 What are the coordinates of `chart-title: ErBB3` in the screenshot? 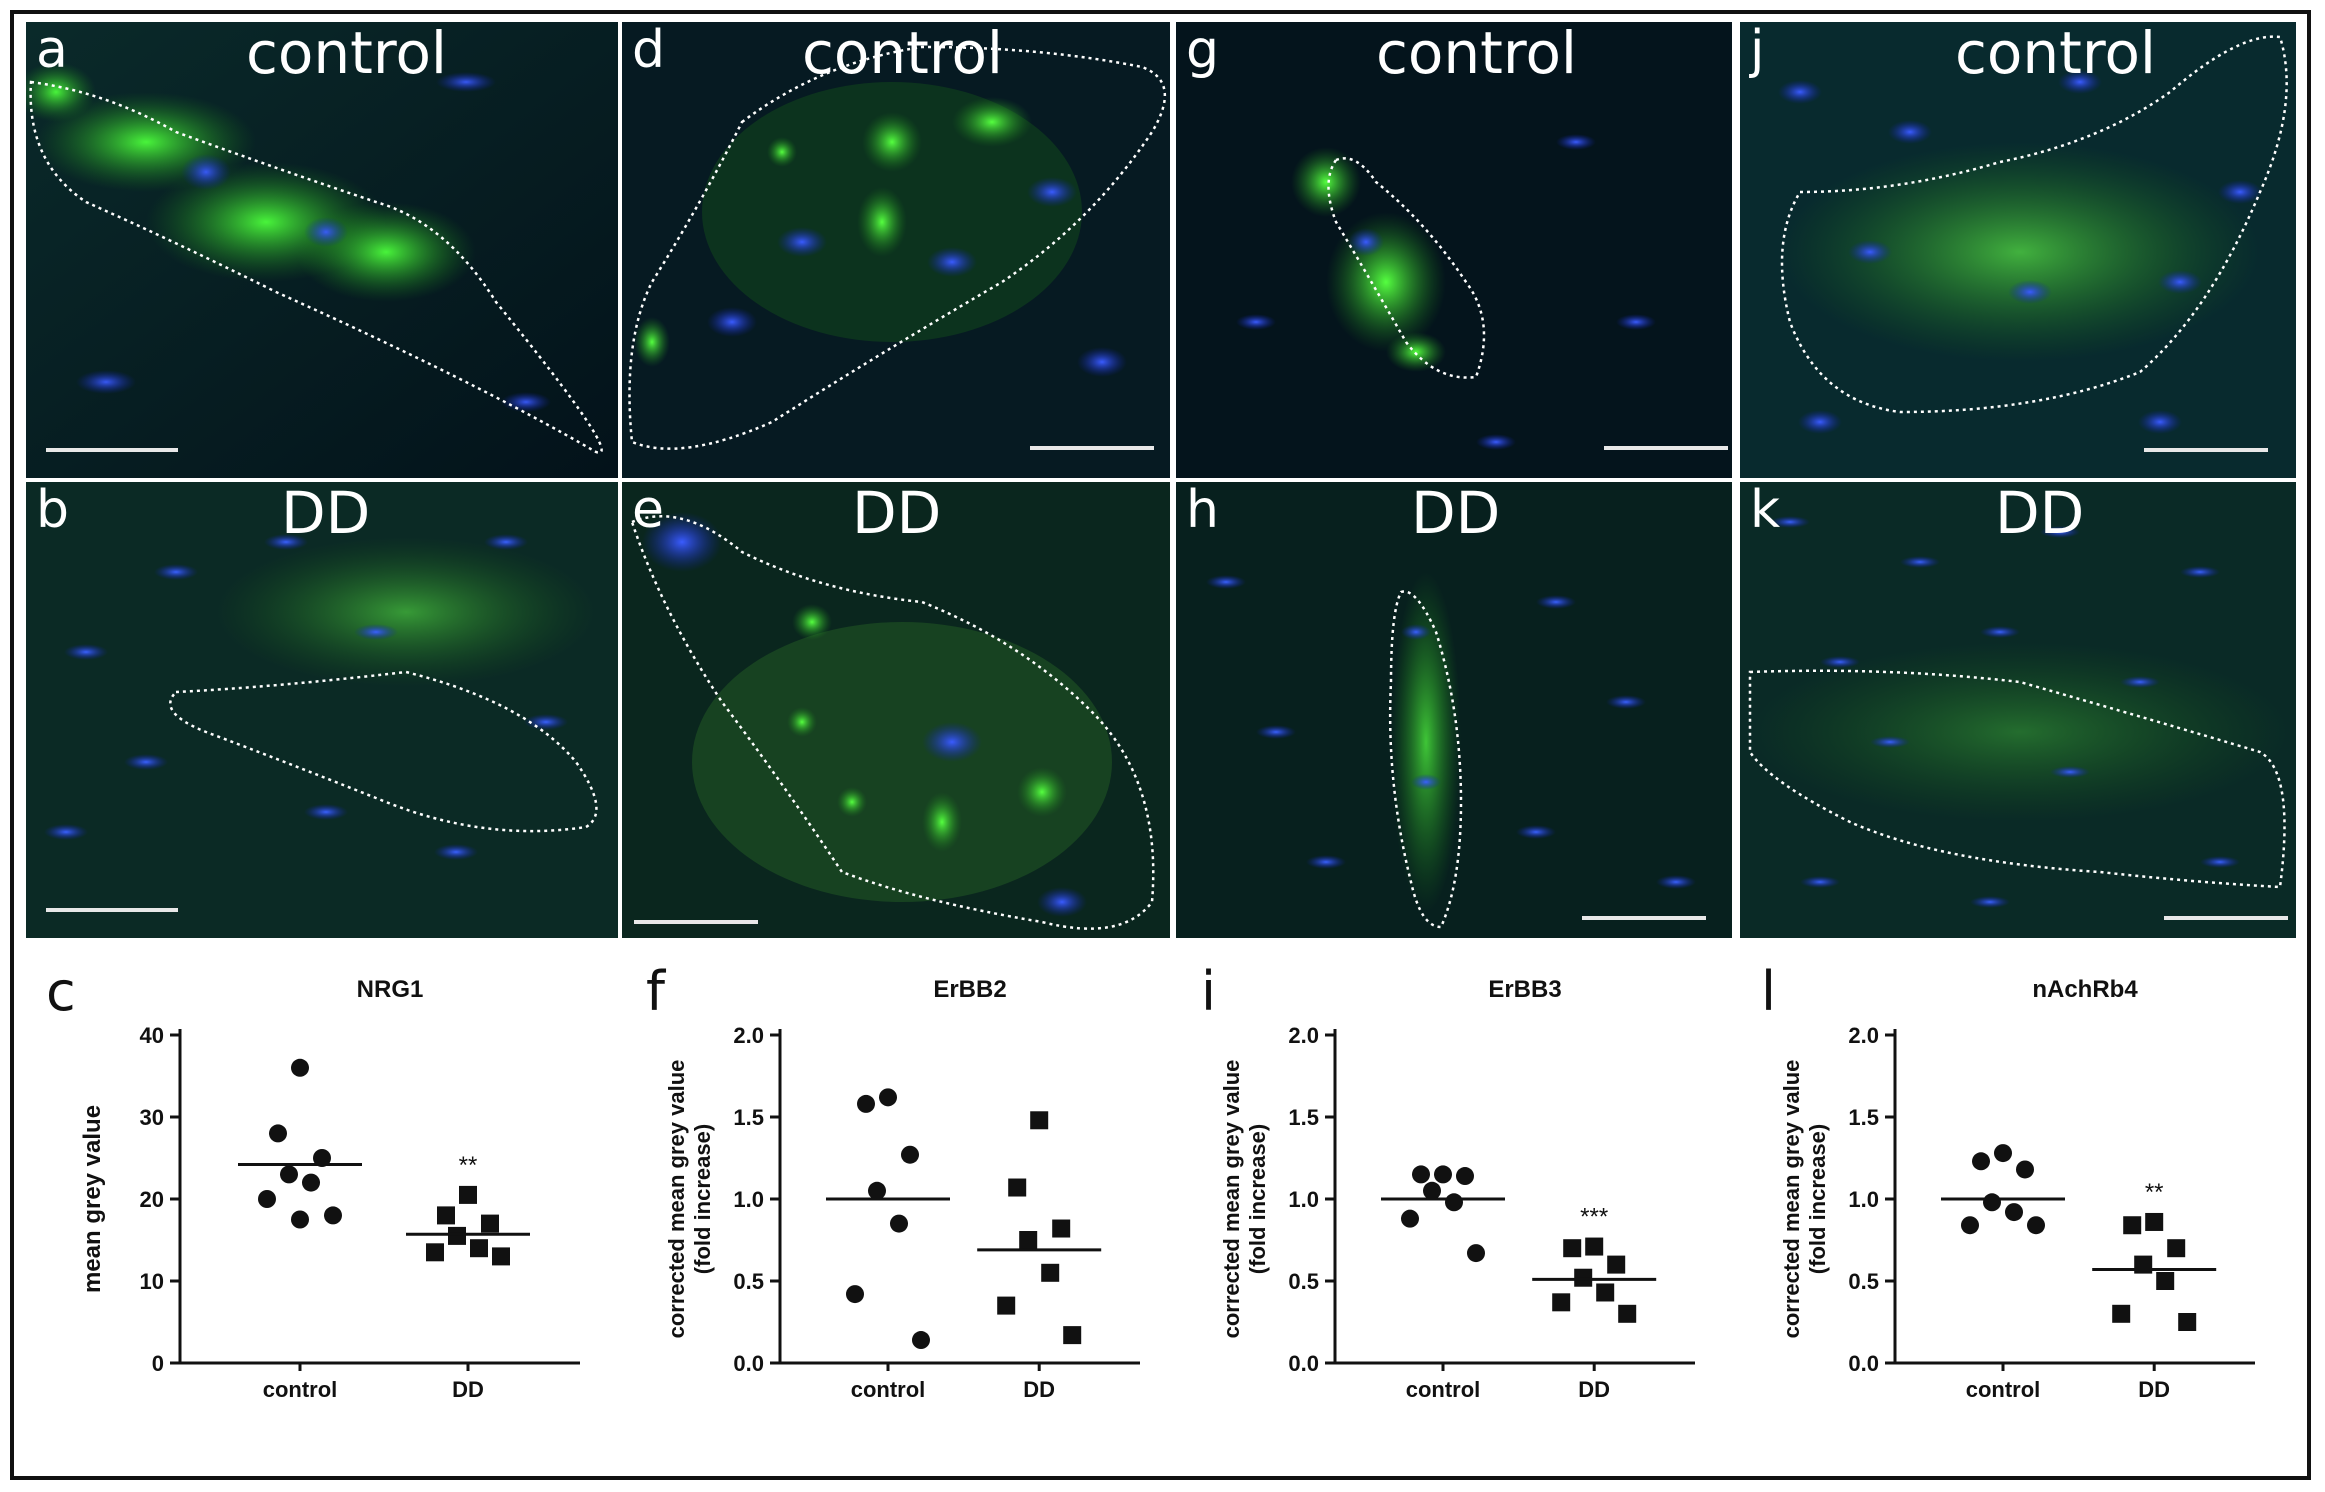 It's located at (1524, 989).